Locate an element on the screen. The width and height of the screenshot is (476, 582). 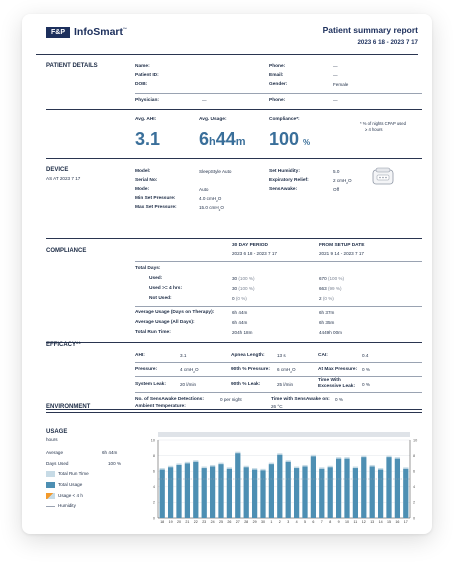
ahi-label: AHI: is located at coordinates (140, 355).